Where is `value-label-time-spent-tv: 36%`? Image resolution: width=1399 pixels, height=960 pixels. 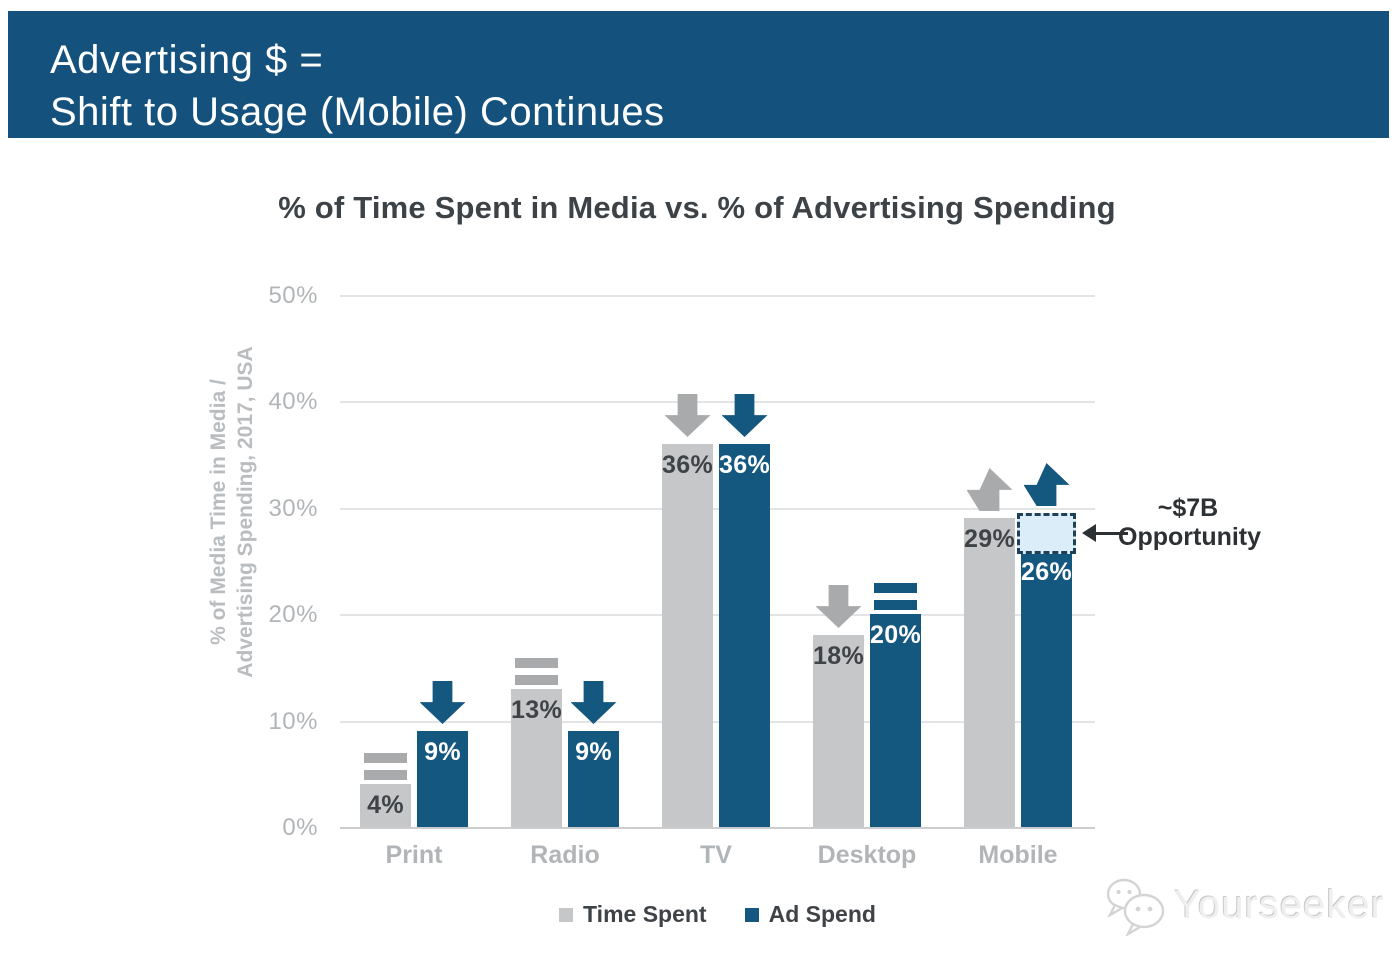
value-label-time-spent-tv: 36% is located at coordinates (687, 465).